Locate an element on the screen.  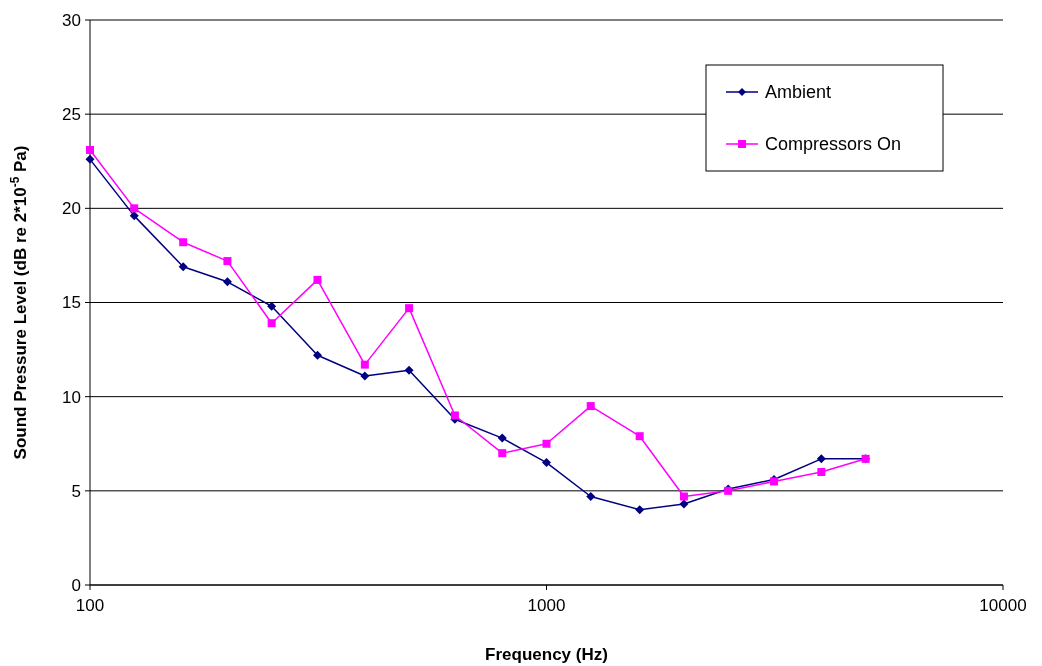
y-tick-label: 5 is located at coordinates (76, 491).